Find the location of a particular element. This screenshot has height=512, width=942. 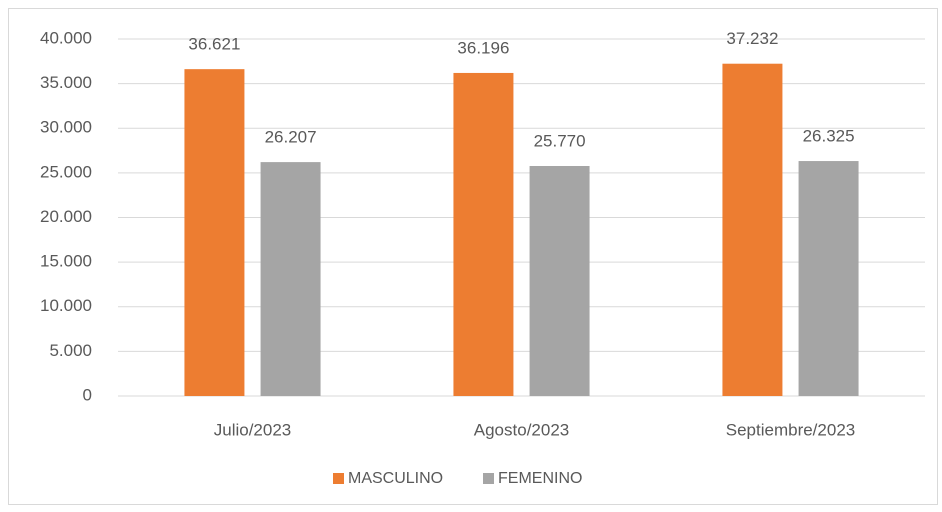

value-label: 26.207 is located at coordinates (291, 137).